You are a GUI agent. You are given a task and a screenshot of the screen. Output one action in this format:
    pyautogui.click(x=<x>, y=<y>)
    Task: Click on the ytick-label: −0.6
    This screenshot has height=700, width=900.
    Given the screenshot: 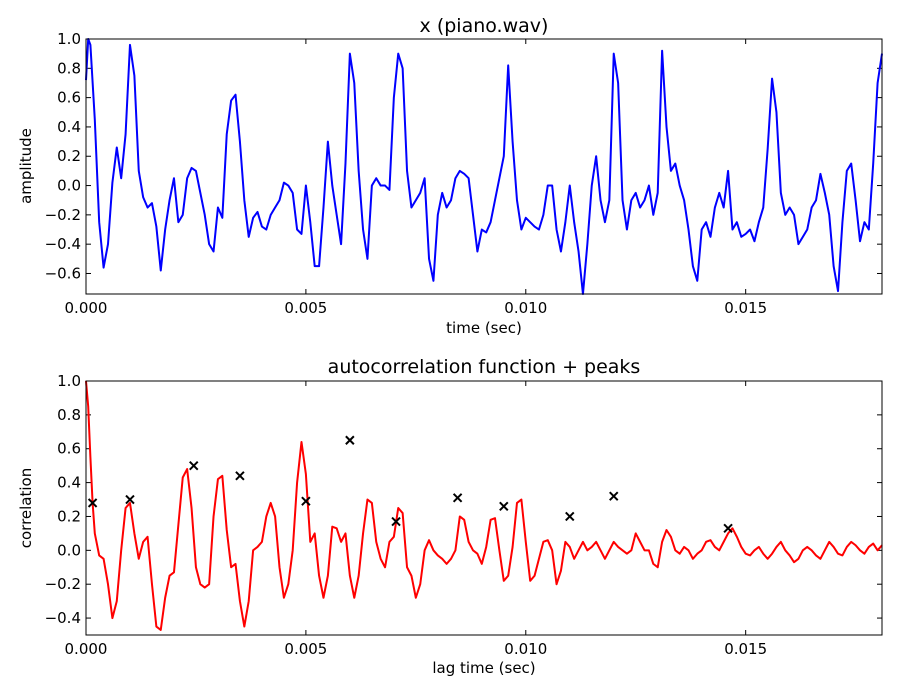 What is the action you would take?
    pyautogui.click(x=63, y=273)
    